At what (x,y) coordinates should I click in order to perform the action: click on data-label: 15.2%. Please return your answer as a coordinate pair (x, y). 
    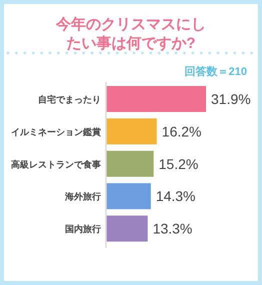
    Looking at the image, I should click on (178, 164).